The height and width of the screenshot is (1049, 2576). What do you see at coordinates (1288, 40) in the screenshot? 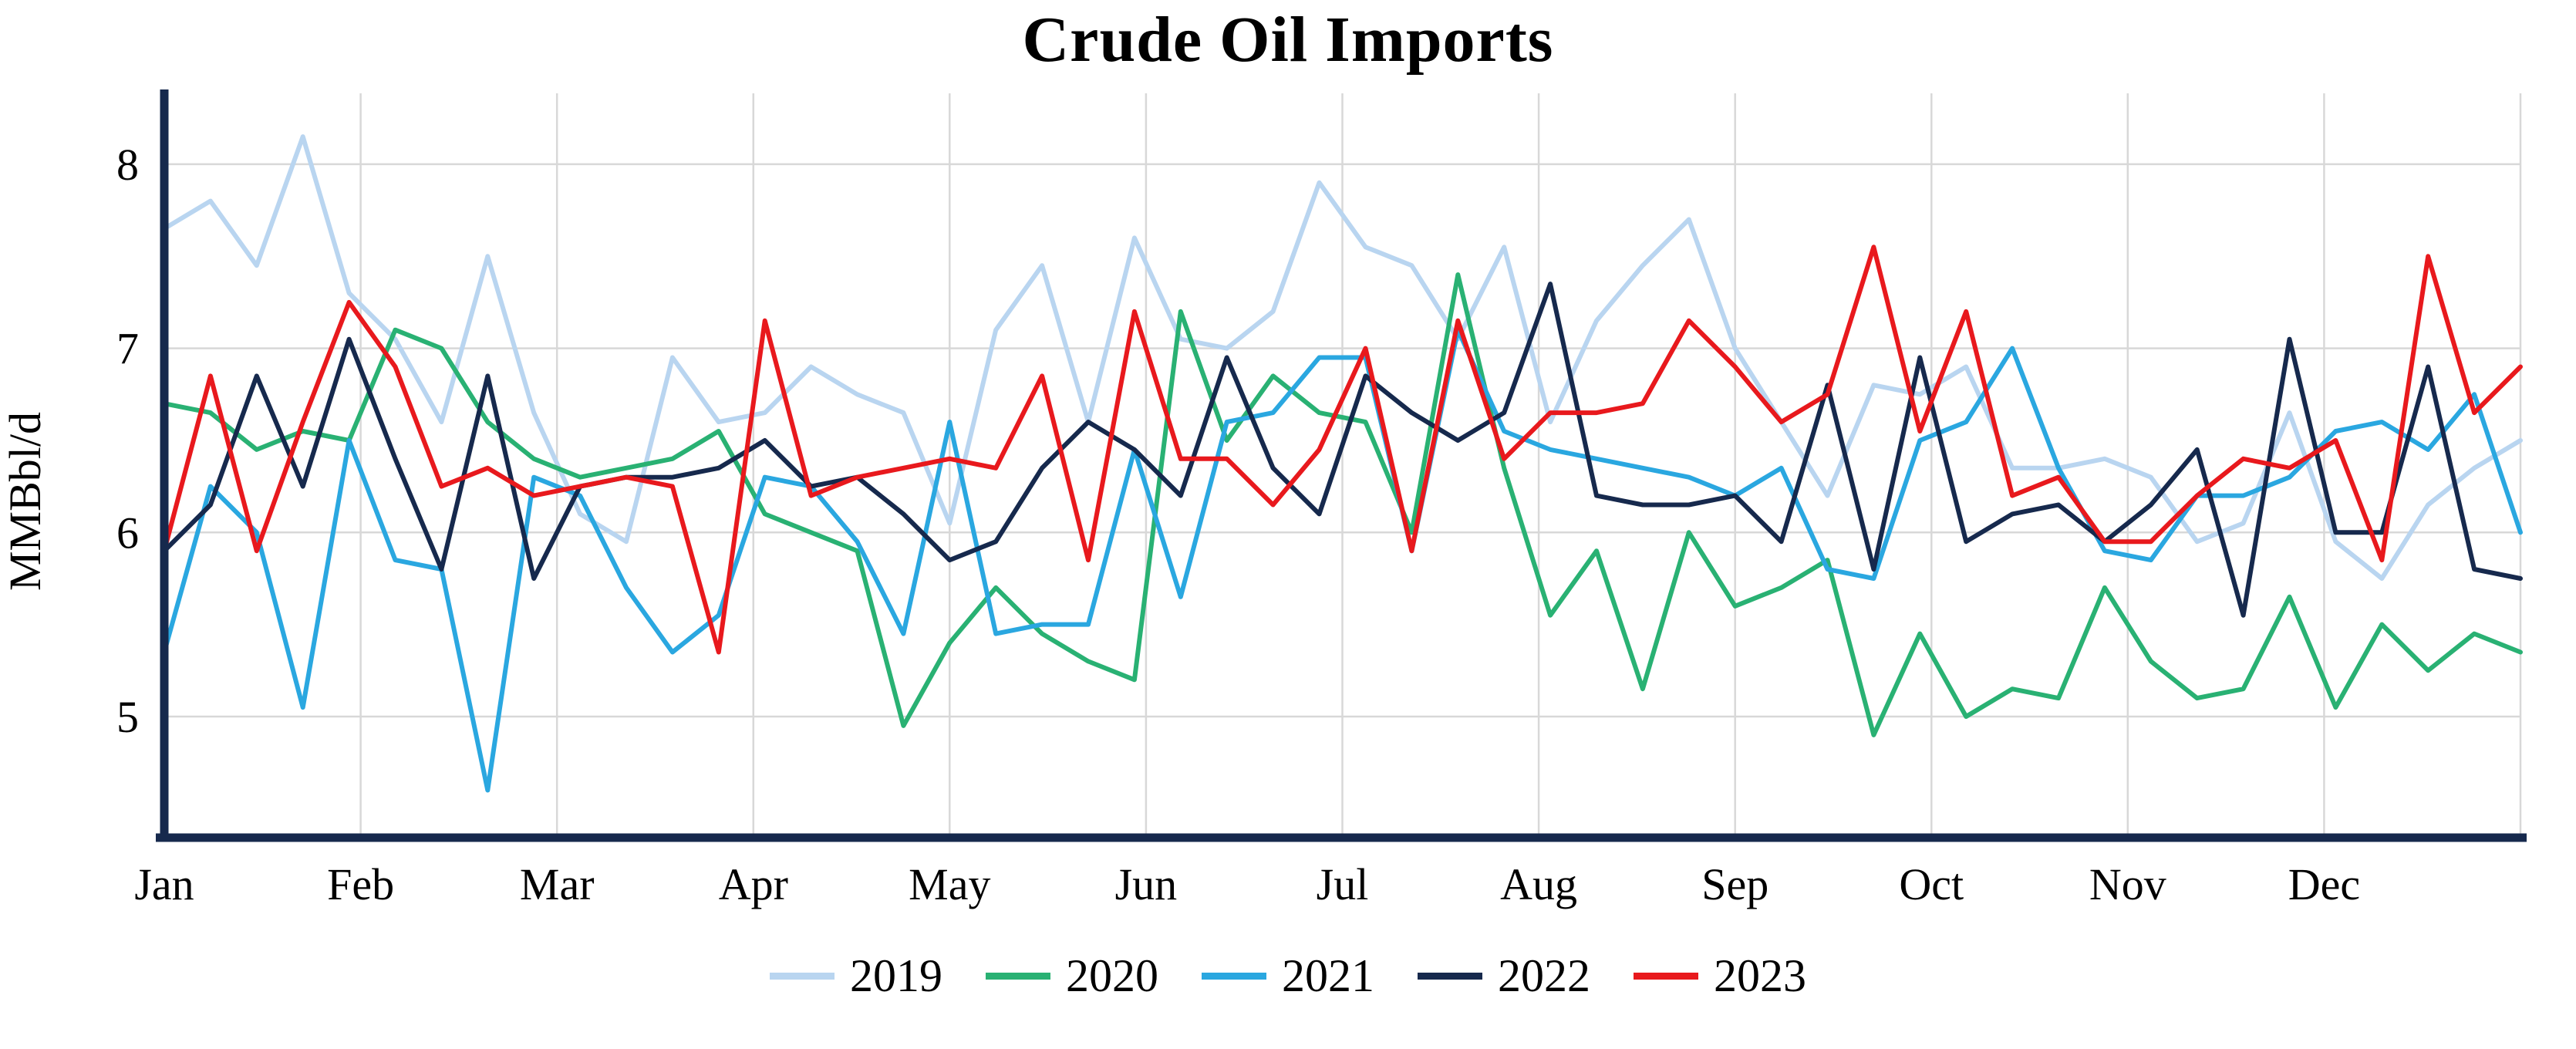
I see `chart-title: Crude Oil Imports` at bounding box center [1288, 40].